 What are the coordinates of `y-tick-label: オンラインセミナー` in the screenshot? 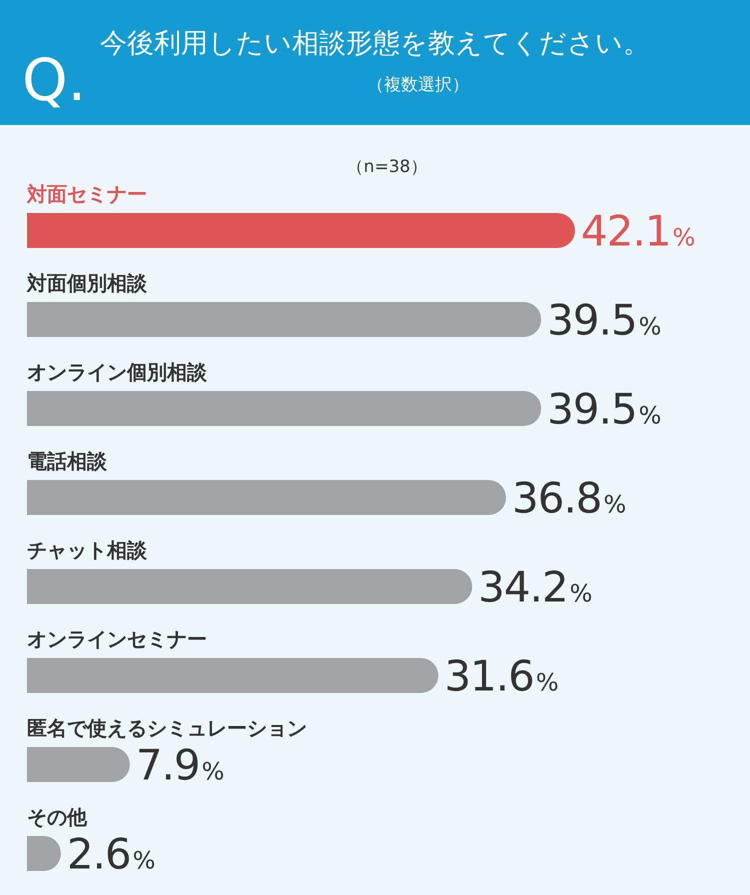 It's located at (117, 639).